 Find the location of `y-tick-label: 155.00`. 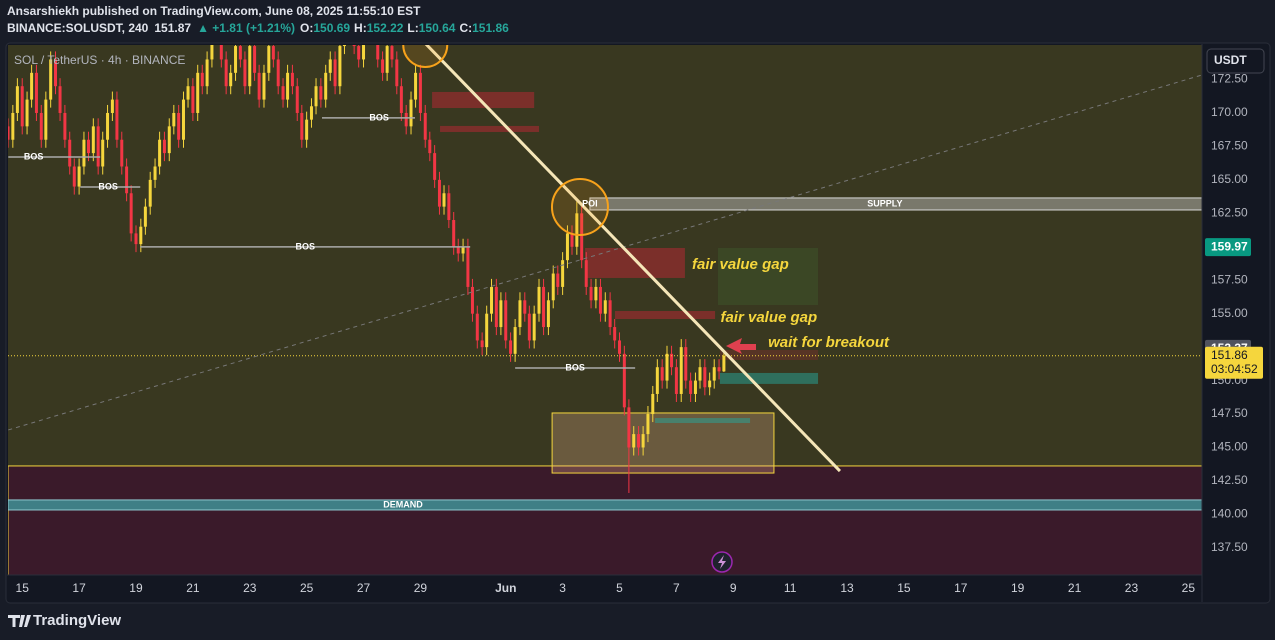

y-tick-label: 155.00 is located at coordinates (1229, 313).